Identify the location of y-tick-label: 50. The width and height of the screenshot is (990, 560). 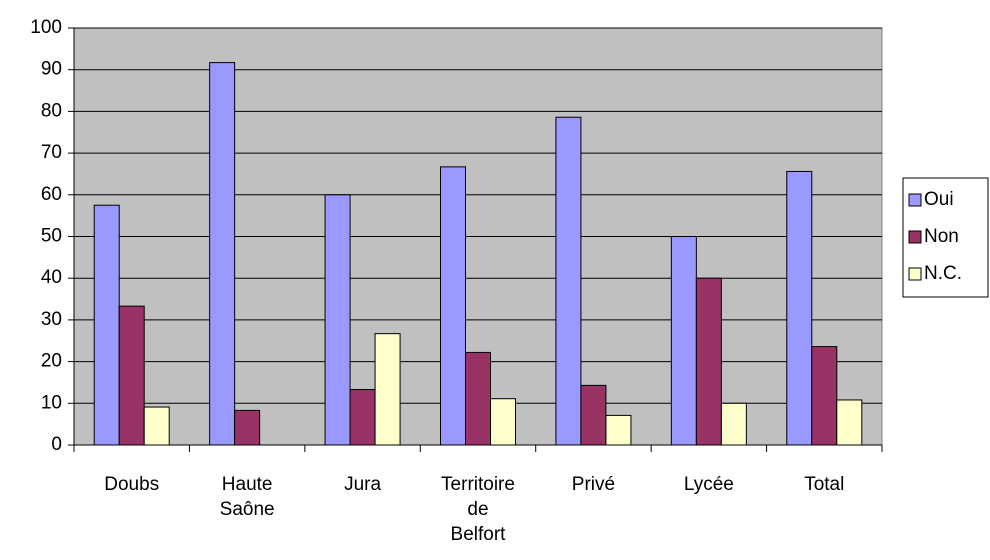
(51, 236).